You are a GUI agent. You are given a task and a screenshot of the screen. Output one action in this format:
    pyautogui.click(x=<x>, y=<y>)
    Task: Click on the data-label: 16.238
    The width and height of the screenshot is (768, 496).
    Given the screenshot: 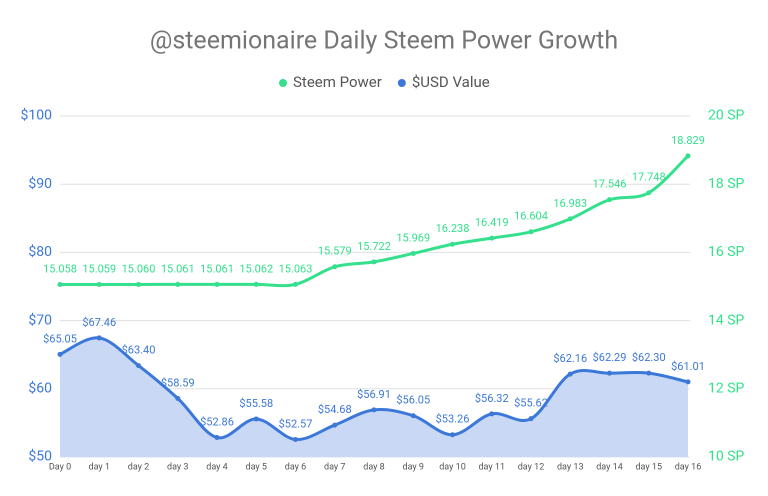 What is the action you would take?
    pyautogui.click(x=453, y=228)
    